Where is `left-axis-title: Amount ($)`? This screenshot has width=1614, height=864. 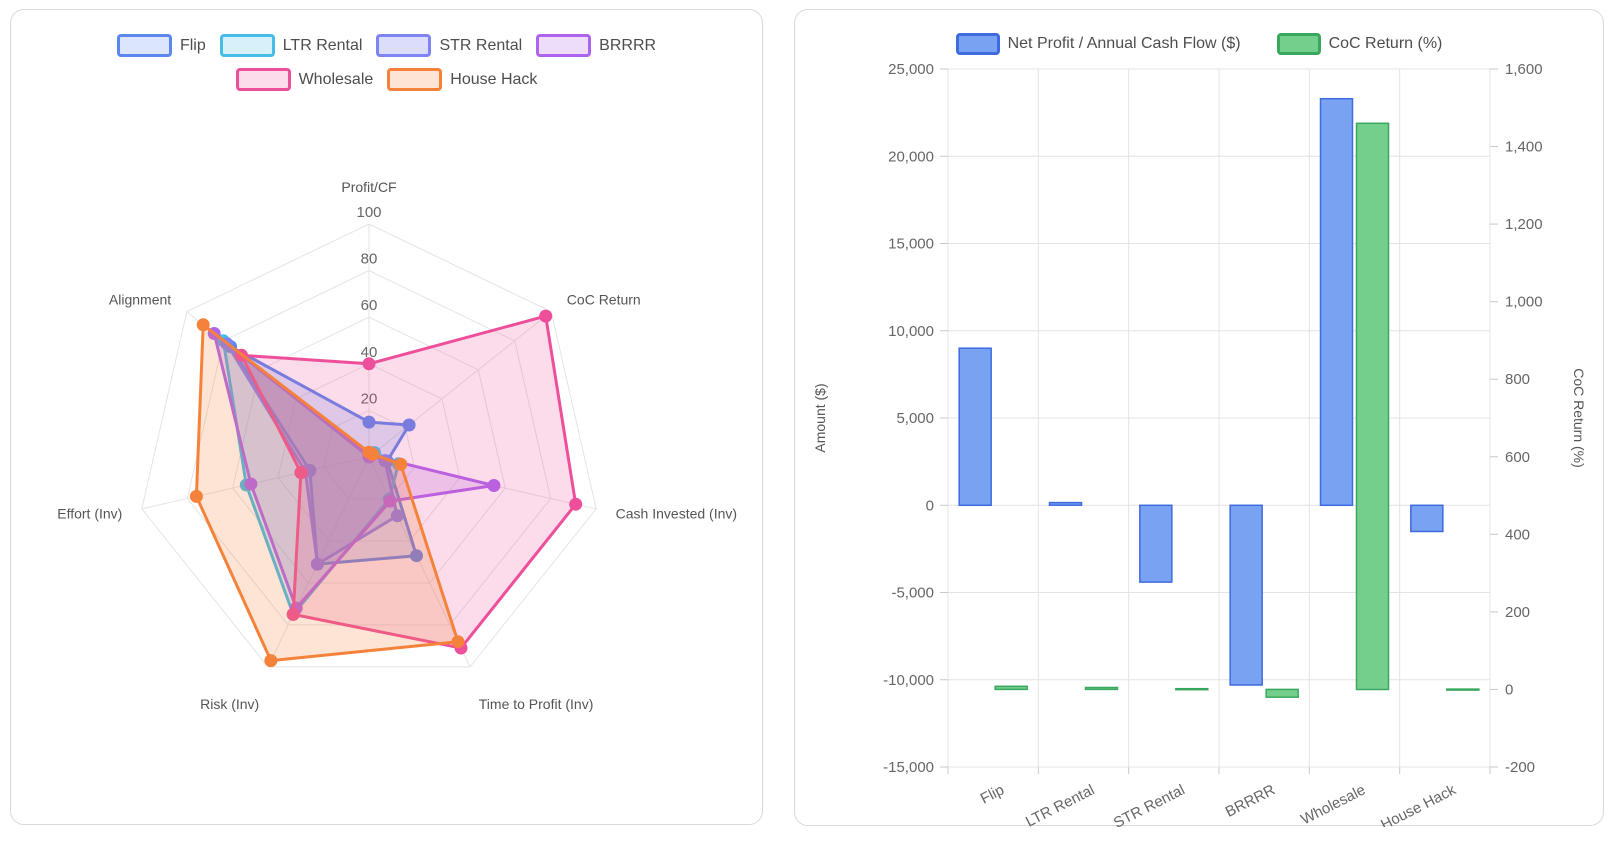 left-axis-title: Amount ($) is located at coordinates (820, 417).